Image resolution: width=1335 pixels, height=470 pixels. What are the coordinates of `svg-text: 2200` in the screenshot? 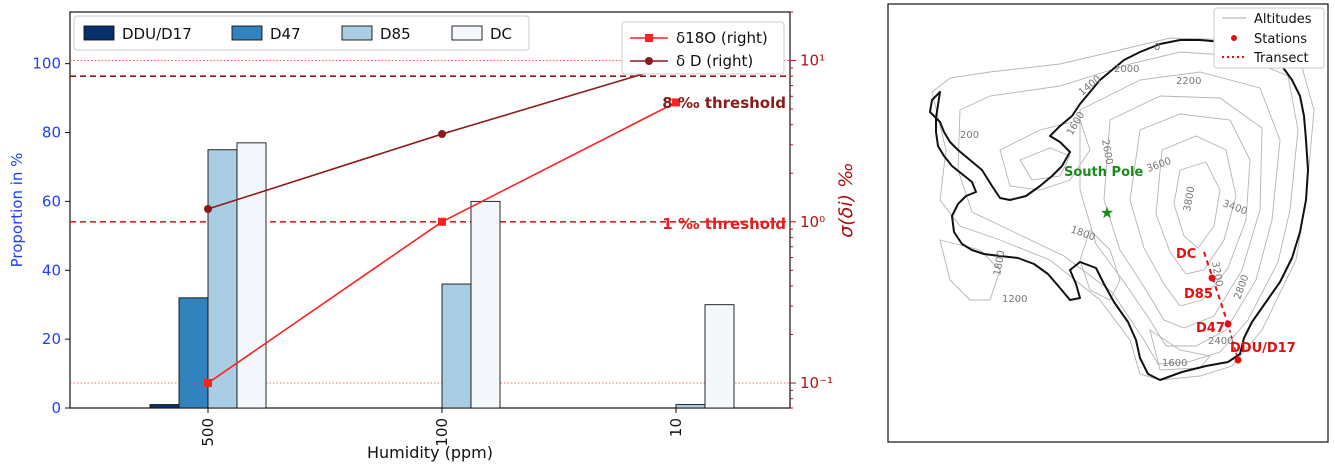 It's located at (1188, 81).